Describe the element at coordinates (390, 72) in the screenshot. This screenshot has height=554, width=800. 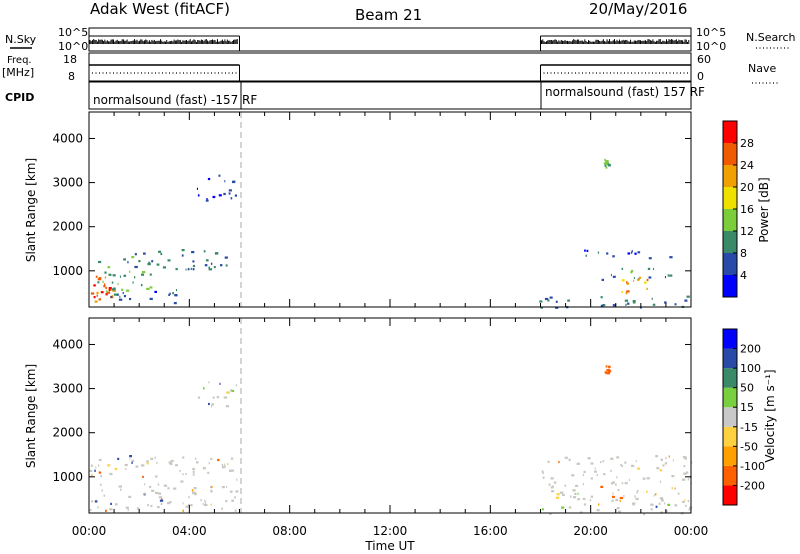
I see `freq-trace` at that location.